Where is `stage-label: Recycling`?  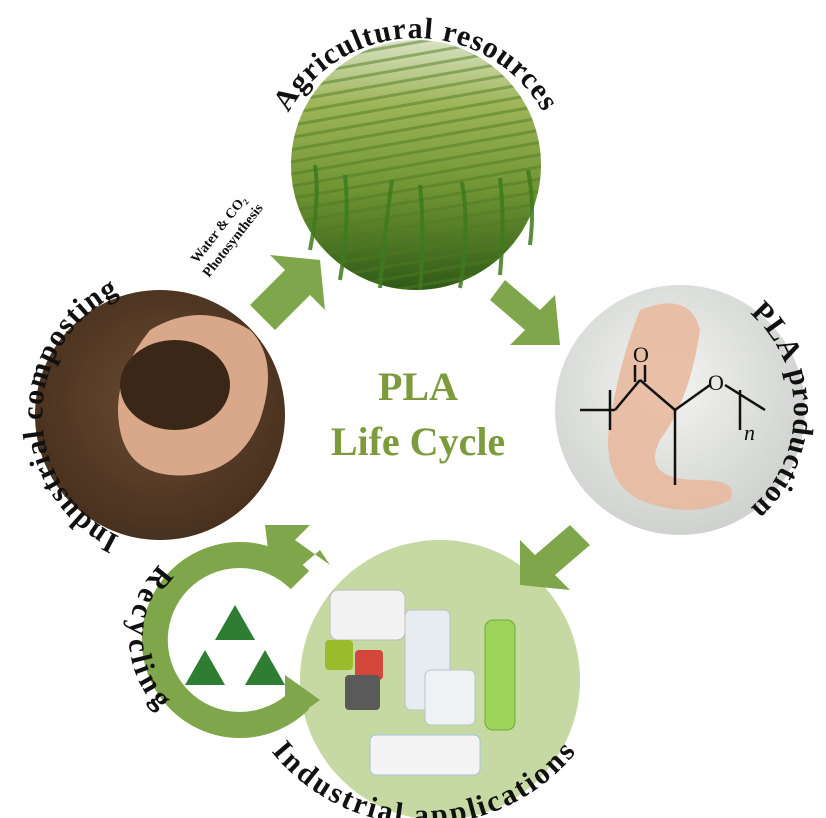
stage-label: Recycling is located at coordinates (151, 638).